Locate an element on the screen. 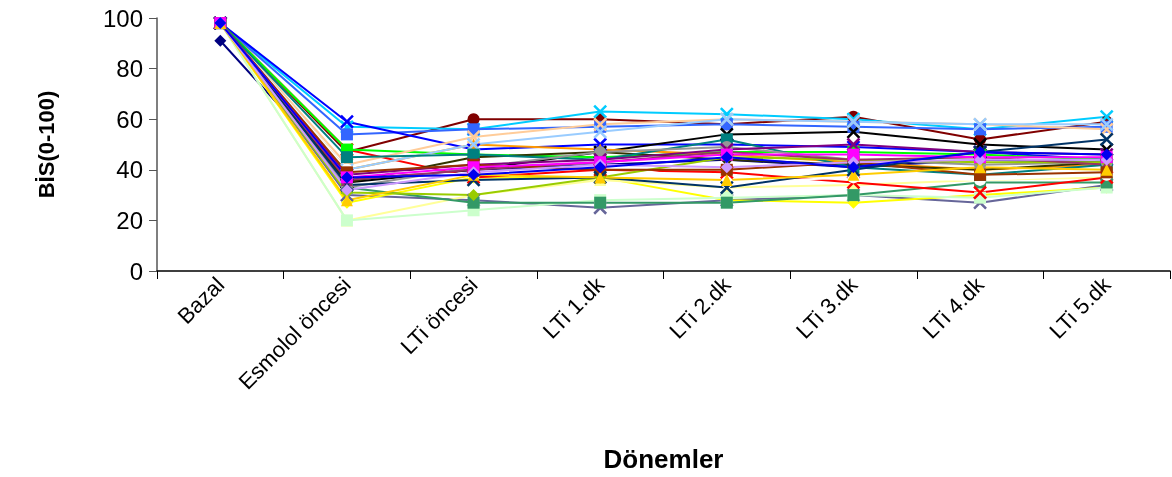 This screenshot has height=477, width=1172. x-axis-title: Dönemler is located at coordinates (663, 459).